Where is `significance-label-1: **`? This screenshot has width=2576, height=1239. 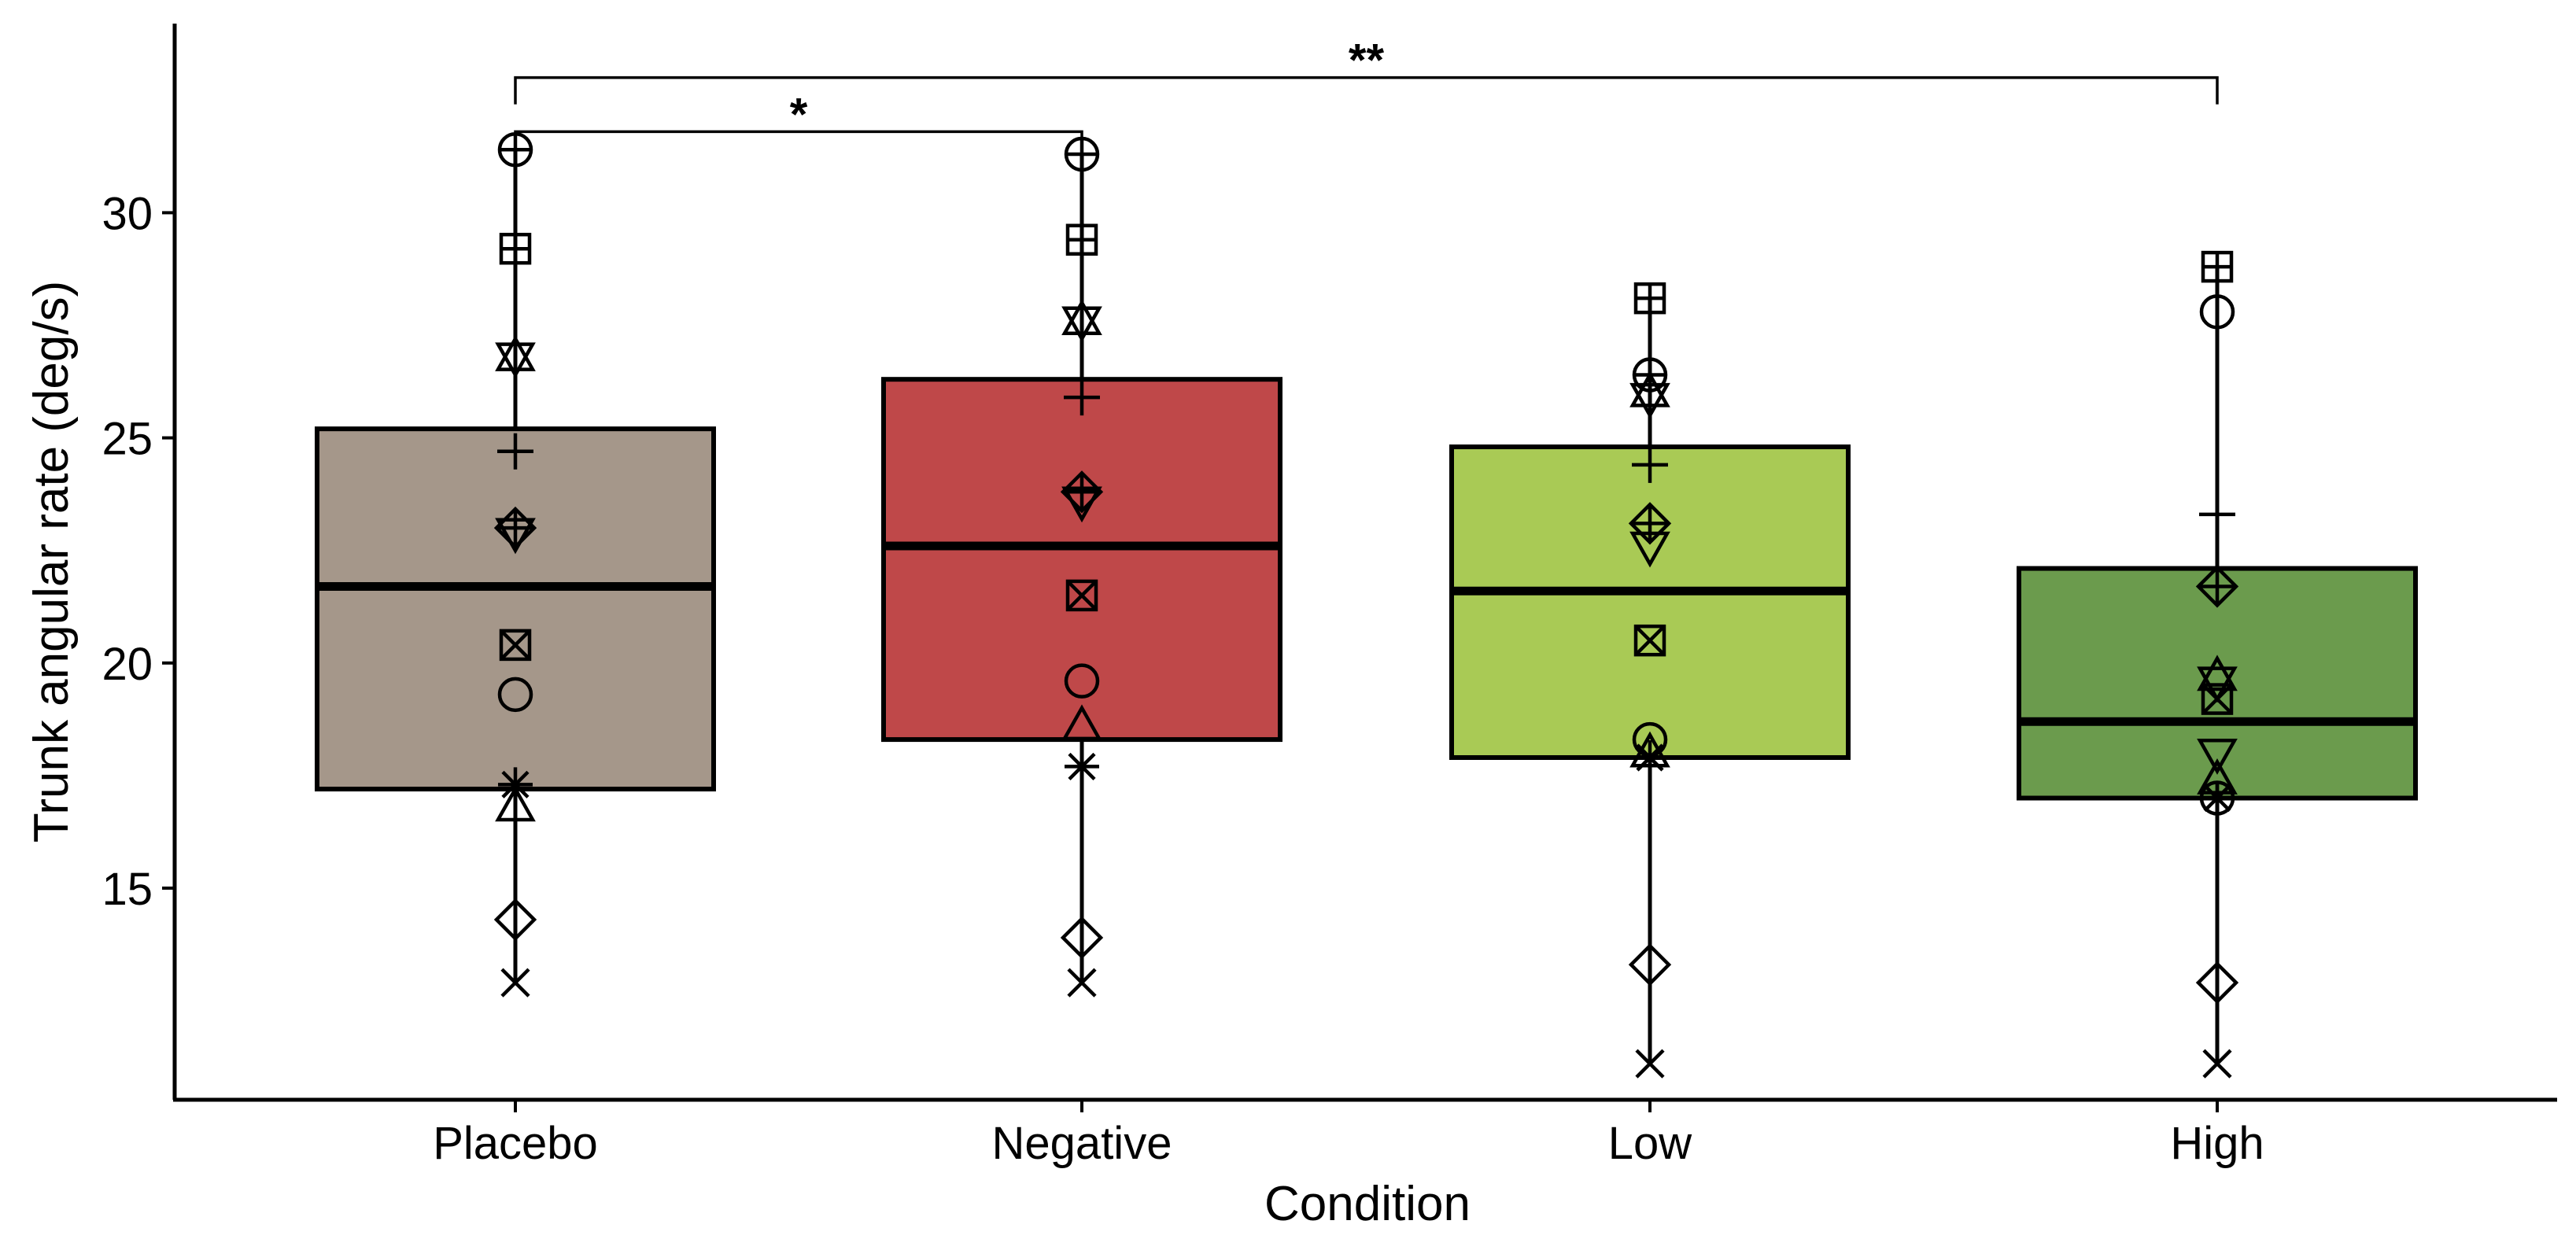 significance-label-1: ** is located at coordinates (1367, 61).